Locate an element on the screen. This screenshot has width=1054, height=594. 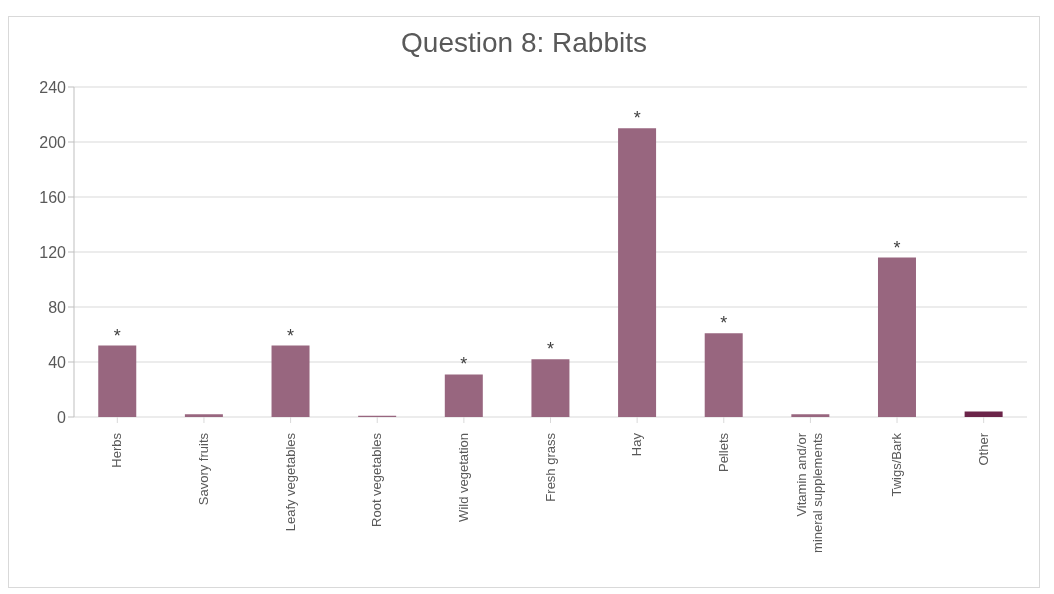
x-tick-label: Other is located at coordinates (983, 449).